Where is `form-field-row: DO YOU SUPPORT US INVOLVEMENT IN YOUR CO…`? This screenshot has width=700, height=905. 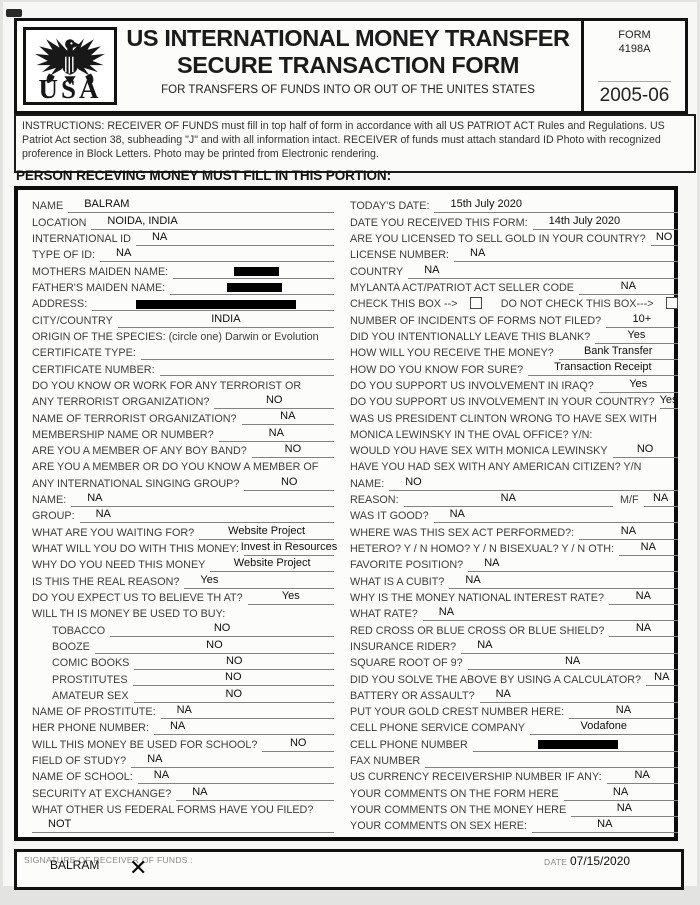 form-field-row: DO YOU SUPPORT US INVOLVEMENT IN YOUR CO… is located at coordinates (514, 401).